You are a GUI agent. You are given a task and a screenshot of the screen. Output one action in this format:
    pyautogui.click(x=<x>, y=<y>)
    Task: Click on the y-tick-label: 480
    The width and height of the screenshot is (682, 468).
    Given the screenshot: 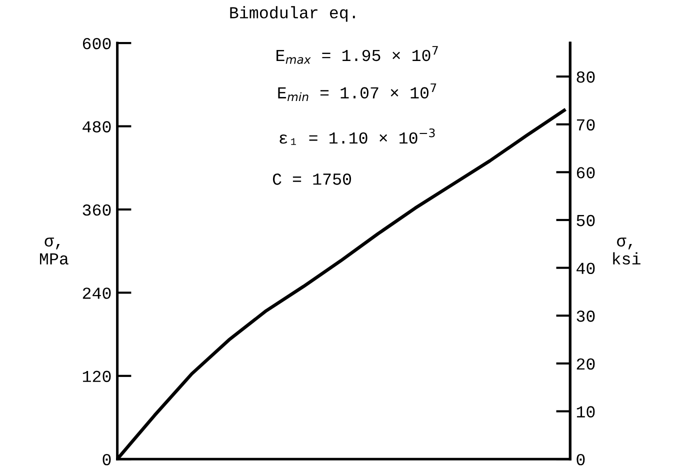 What is the action you would take?
    pyautogui.click(x=96, y=126)
    